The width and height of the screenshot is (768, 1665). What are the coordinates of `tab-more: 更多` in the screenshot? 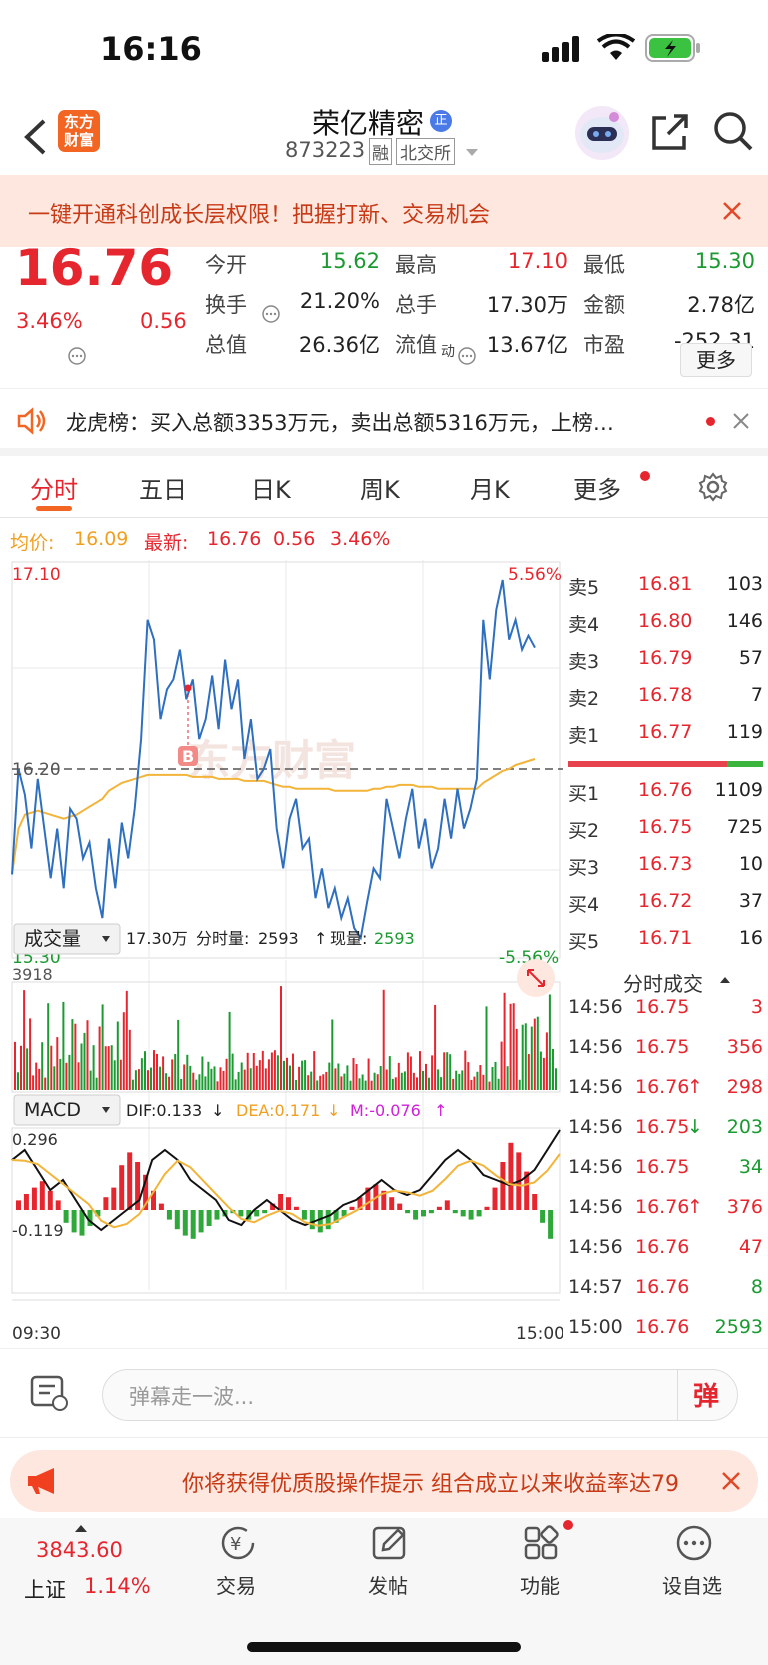 It's located at (597, 490).